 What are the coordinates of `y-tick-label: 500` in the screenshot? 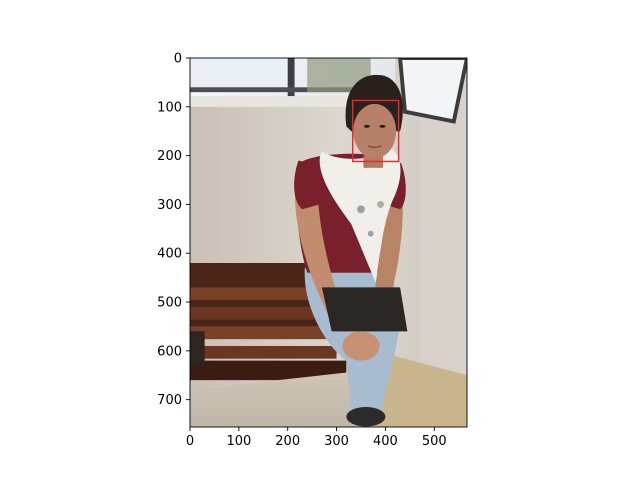 It's located at (169, 303).